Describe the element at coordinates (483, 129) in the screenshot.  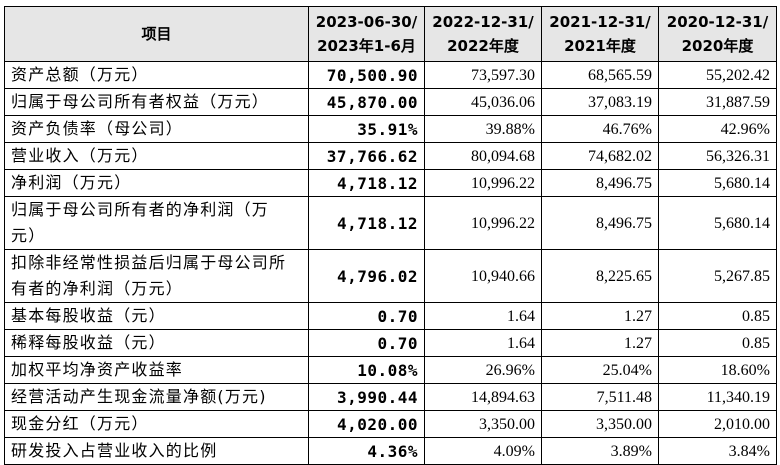
I see `value-cell: 39.88%` at that location.